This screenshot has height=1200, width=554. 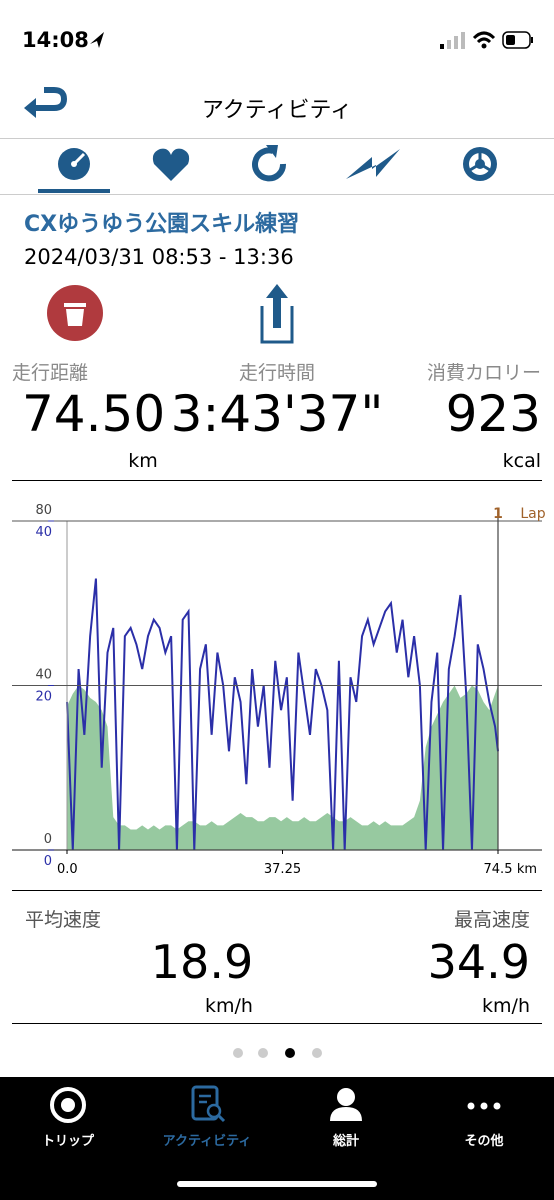 I want to click on y-tick-label: 40, so click(x=43, y=675).